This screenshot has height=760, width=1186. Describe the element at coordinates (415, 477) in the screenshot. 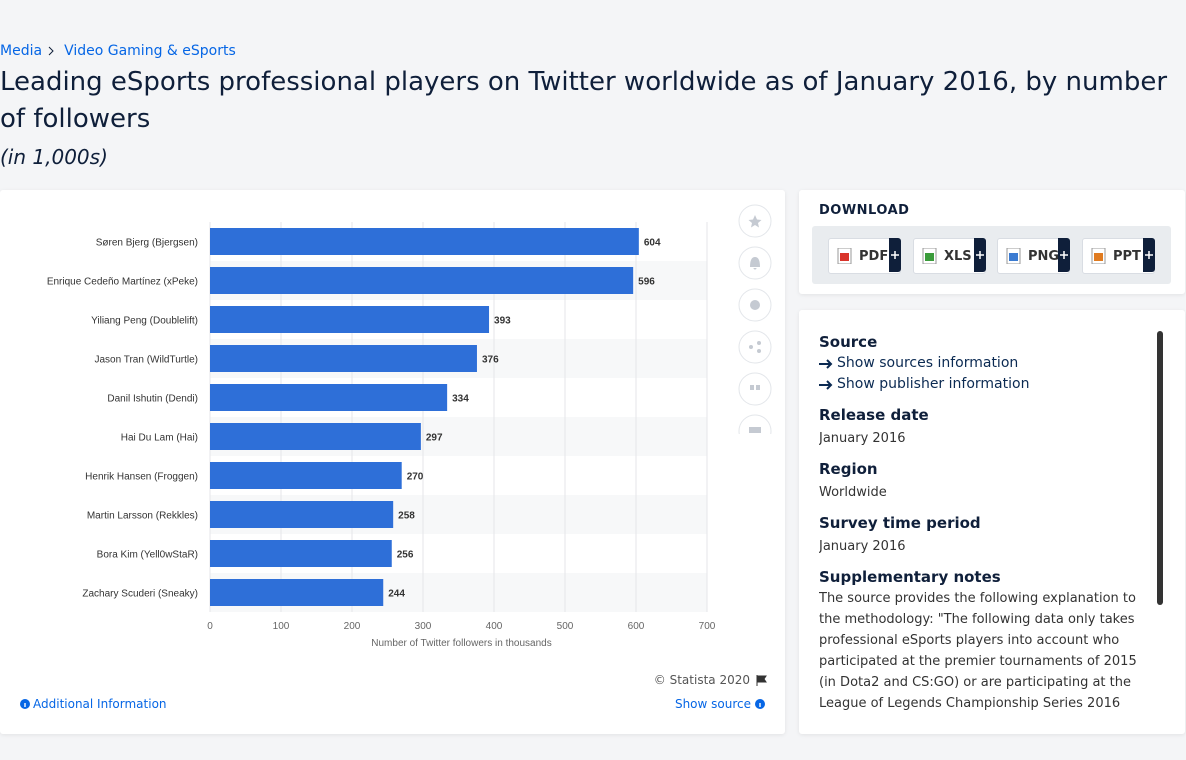

I see `data-label: 270` at that location.